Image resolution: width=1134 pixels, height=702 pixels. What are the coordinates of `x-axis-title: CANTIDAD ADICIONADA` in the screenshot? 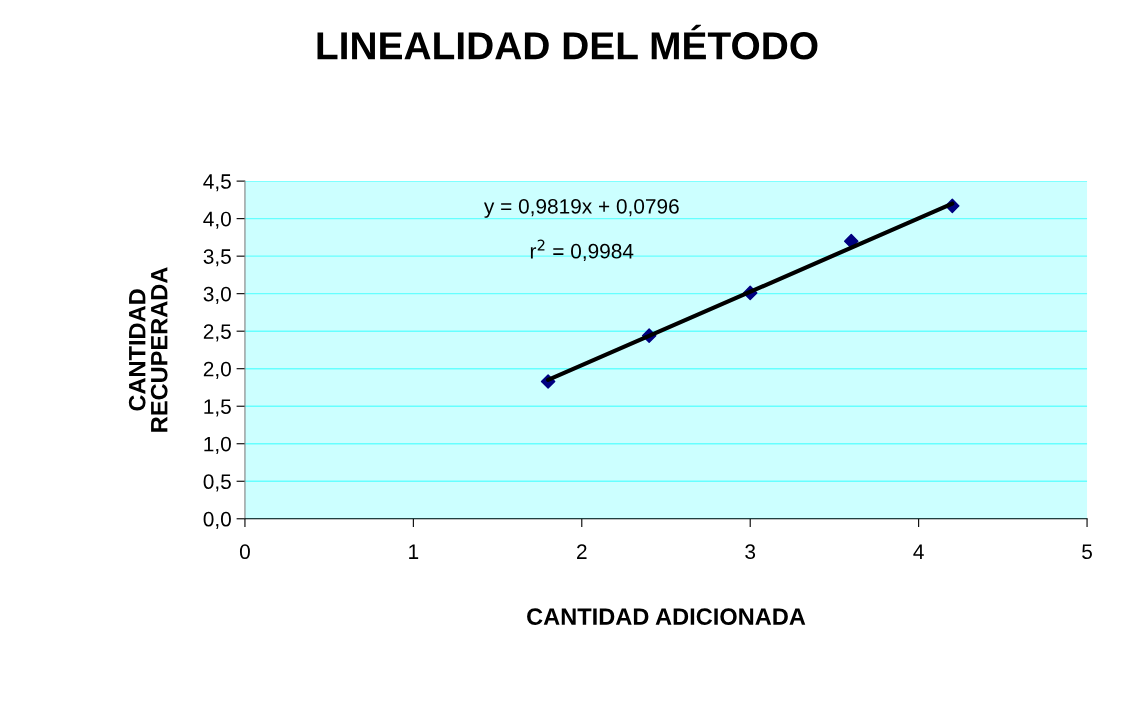 It's located at (666, 616).